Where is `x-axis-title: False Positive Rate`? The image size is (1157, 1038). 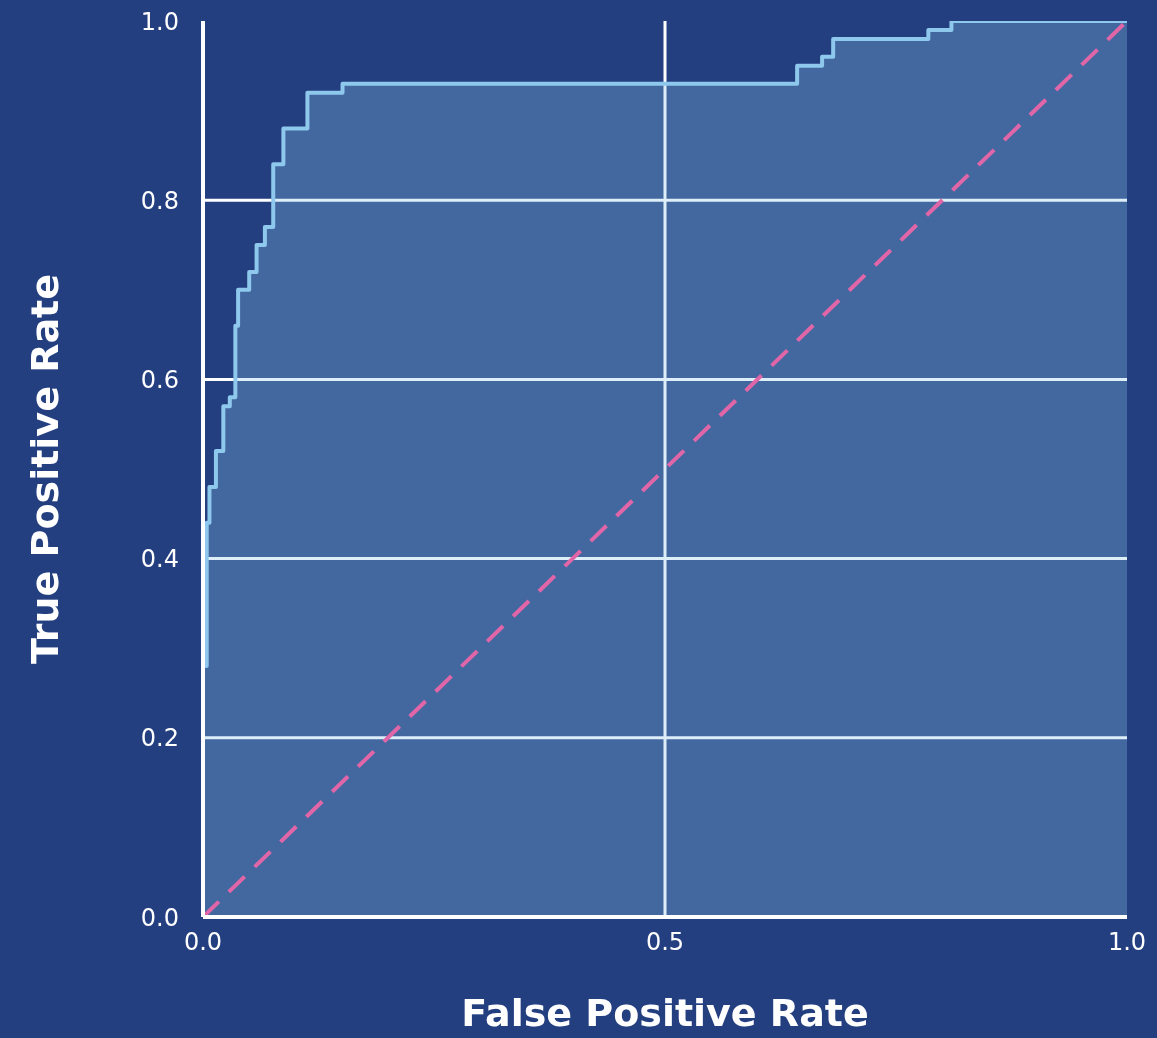
x-axis-title: False Positive Rate is located at coordinates (665, 1013).